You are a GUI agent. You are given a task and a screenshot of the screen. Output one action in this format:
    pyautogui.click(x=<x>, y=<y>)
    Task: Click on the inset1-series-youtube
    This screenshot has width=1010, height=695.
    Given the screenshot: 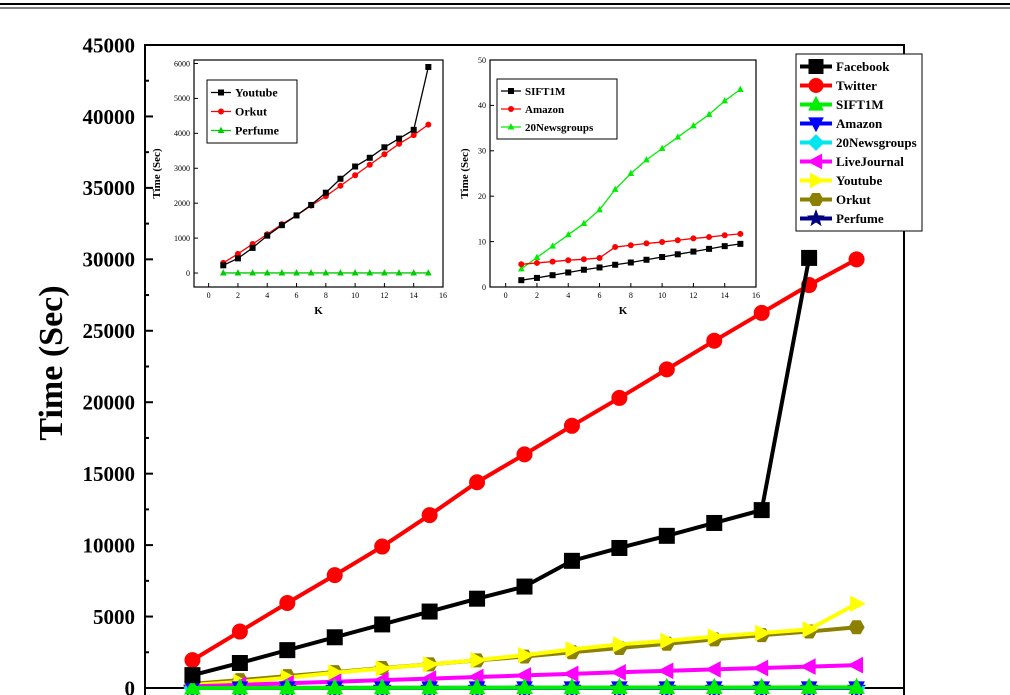 What is the action you would take?
    pyautogui.click(x=326, y=166)
    